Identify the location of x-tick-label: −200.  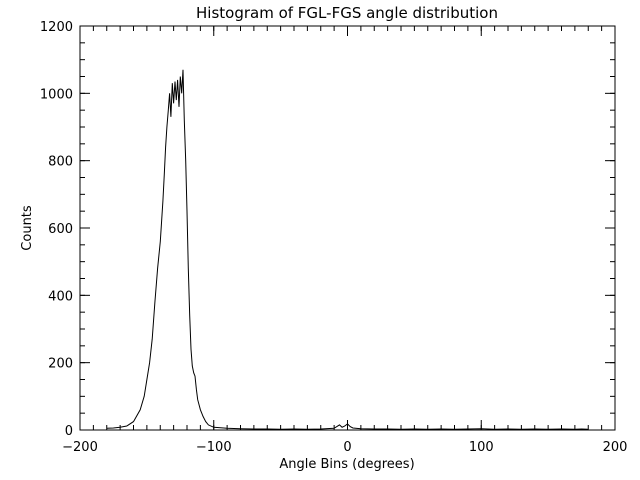
(80, 447).